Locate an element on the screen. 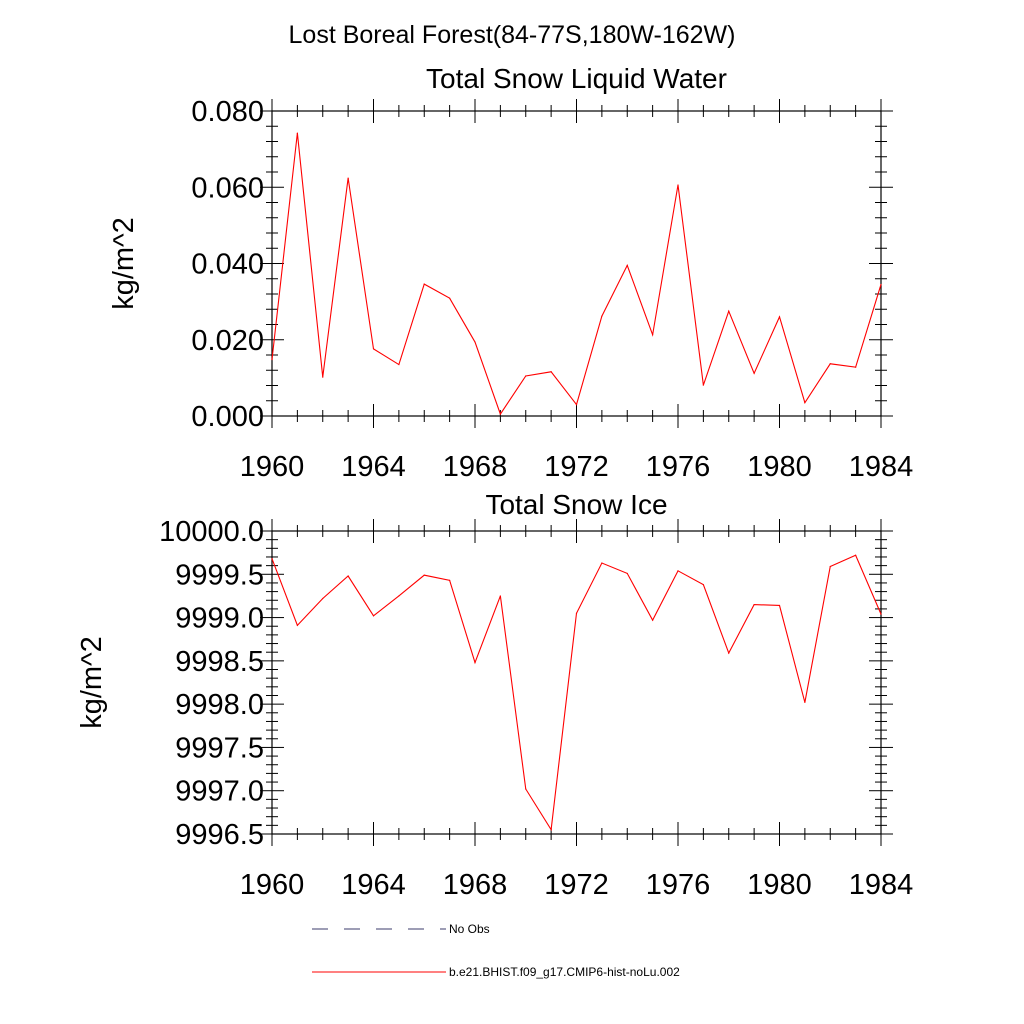 This screenshot has height=1024, width=1024. y-tick-label: 9999.5 is located at coordinates (219, 575).